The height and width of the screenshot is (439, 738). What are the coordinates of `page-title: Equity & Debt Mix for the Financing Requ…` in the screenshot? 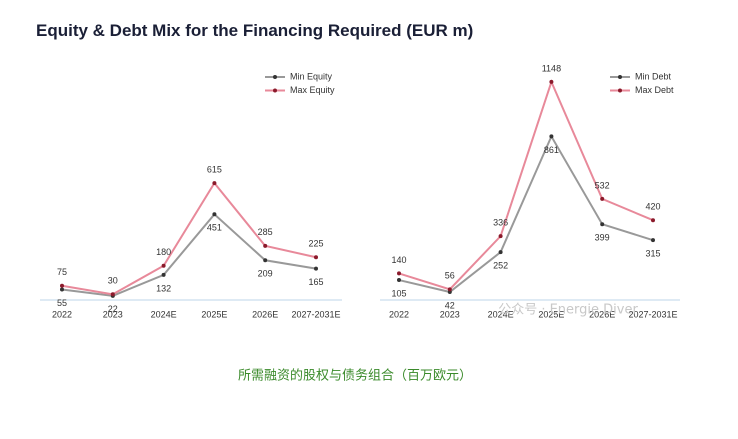 It's located at (254, 30).